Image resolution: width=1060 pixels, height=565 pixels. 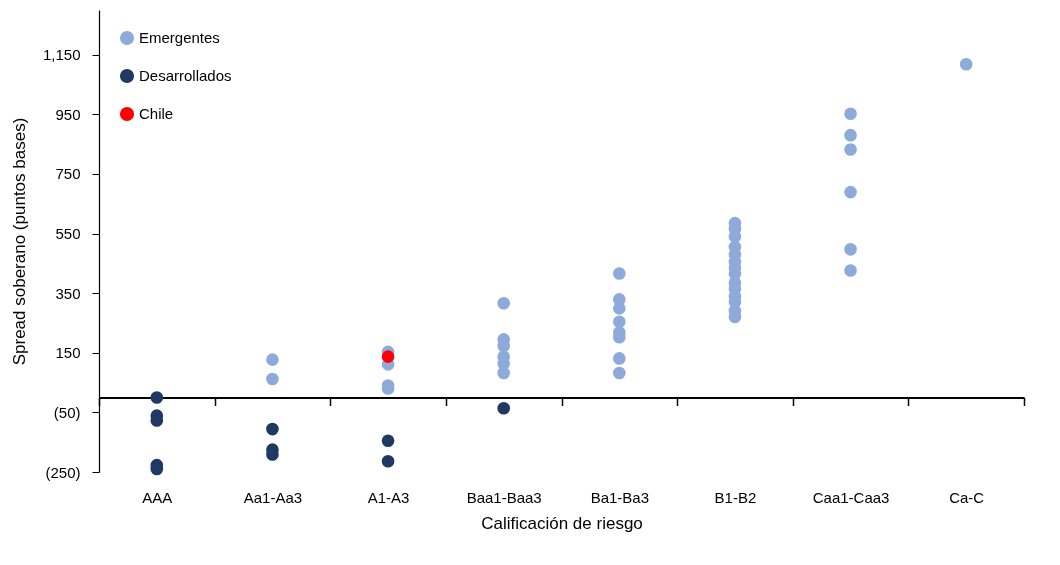 What do you see at coordinates (562, 523) in the screenshot?
I see `x-axis-title: Calificación de riesgo` at bounding box center [562, 523].